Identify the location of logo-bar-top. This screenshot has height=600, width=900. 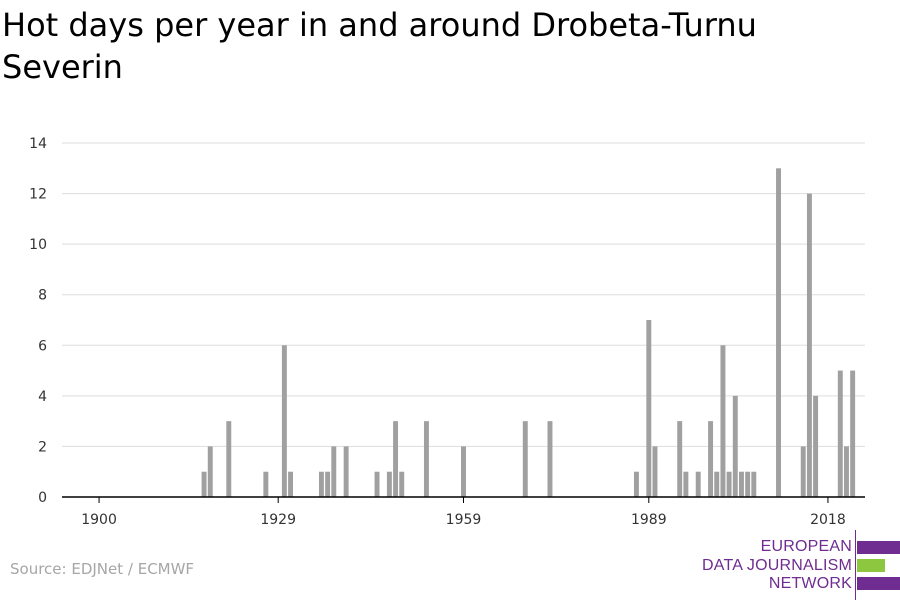
(878, 547).